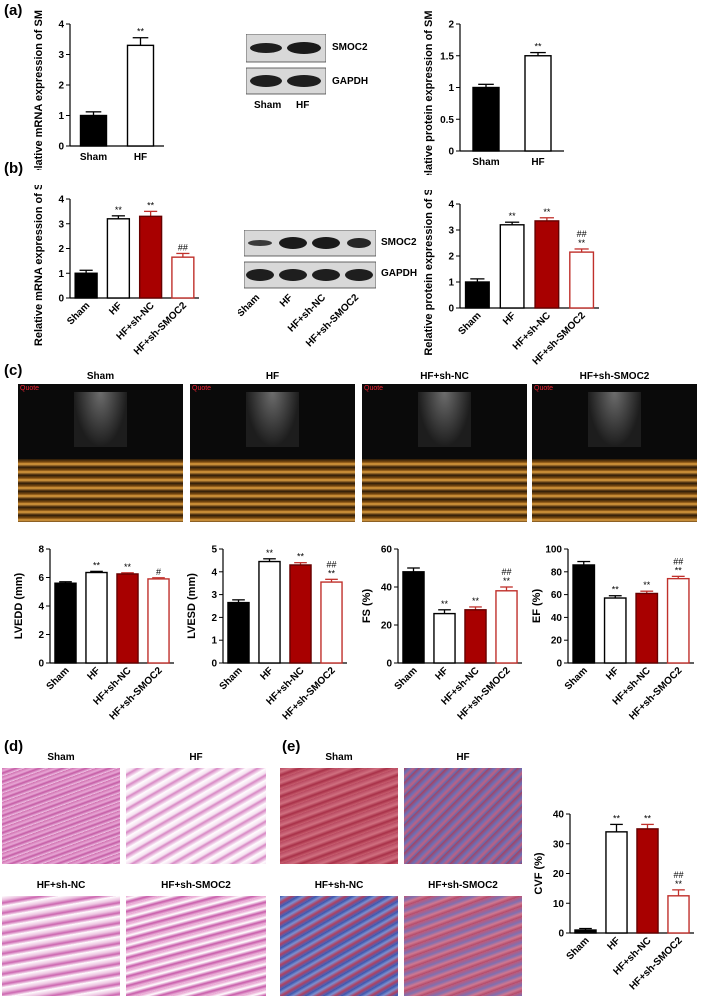 Image resolution: width=704 pixels, height=1000 pixels. What do you see at coordinates (429, 273) in the screenshot?
I see `y-axis-label: Relative protein expression of SMOC2` at bounding box center [429, 273].